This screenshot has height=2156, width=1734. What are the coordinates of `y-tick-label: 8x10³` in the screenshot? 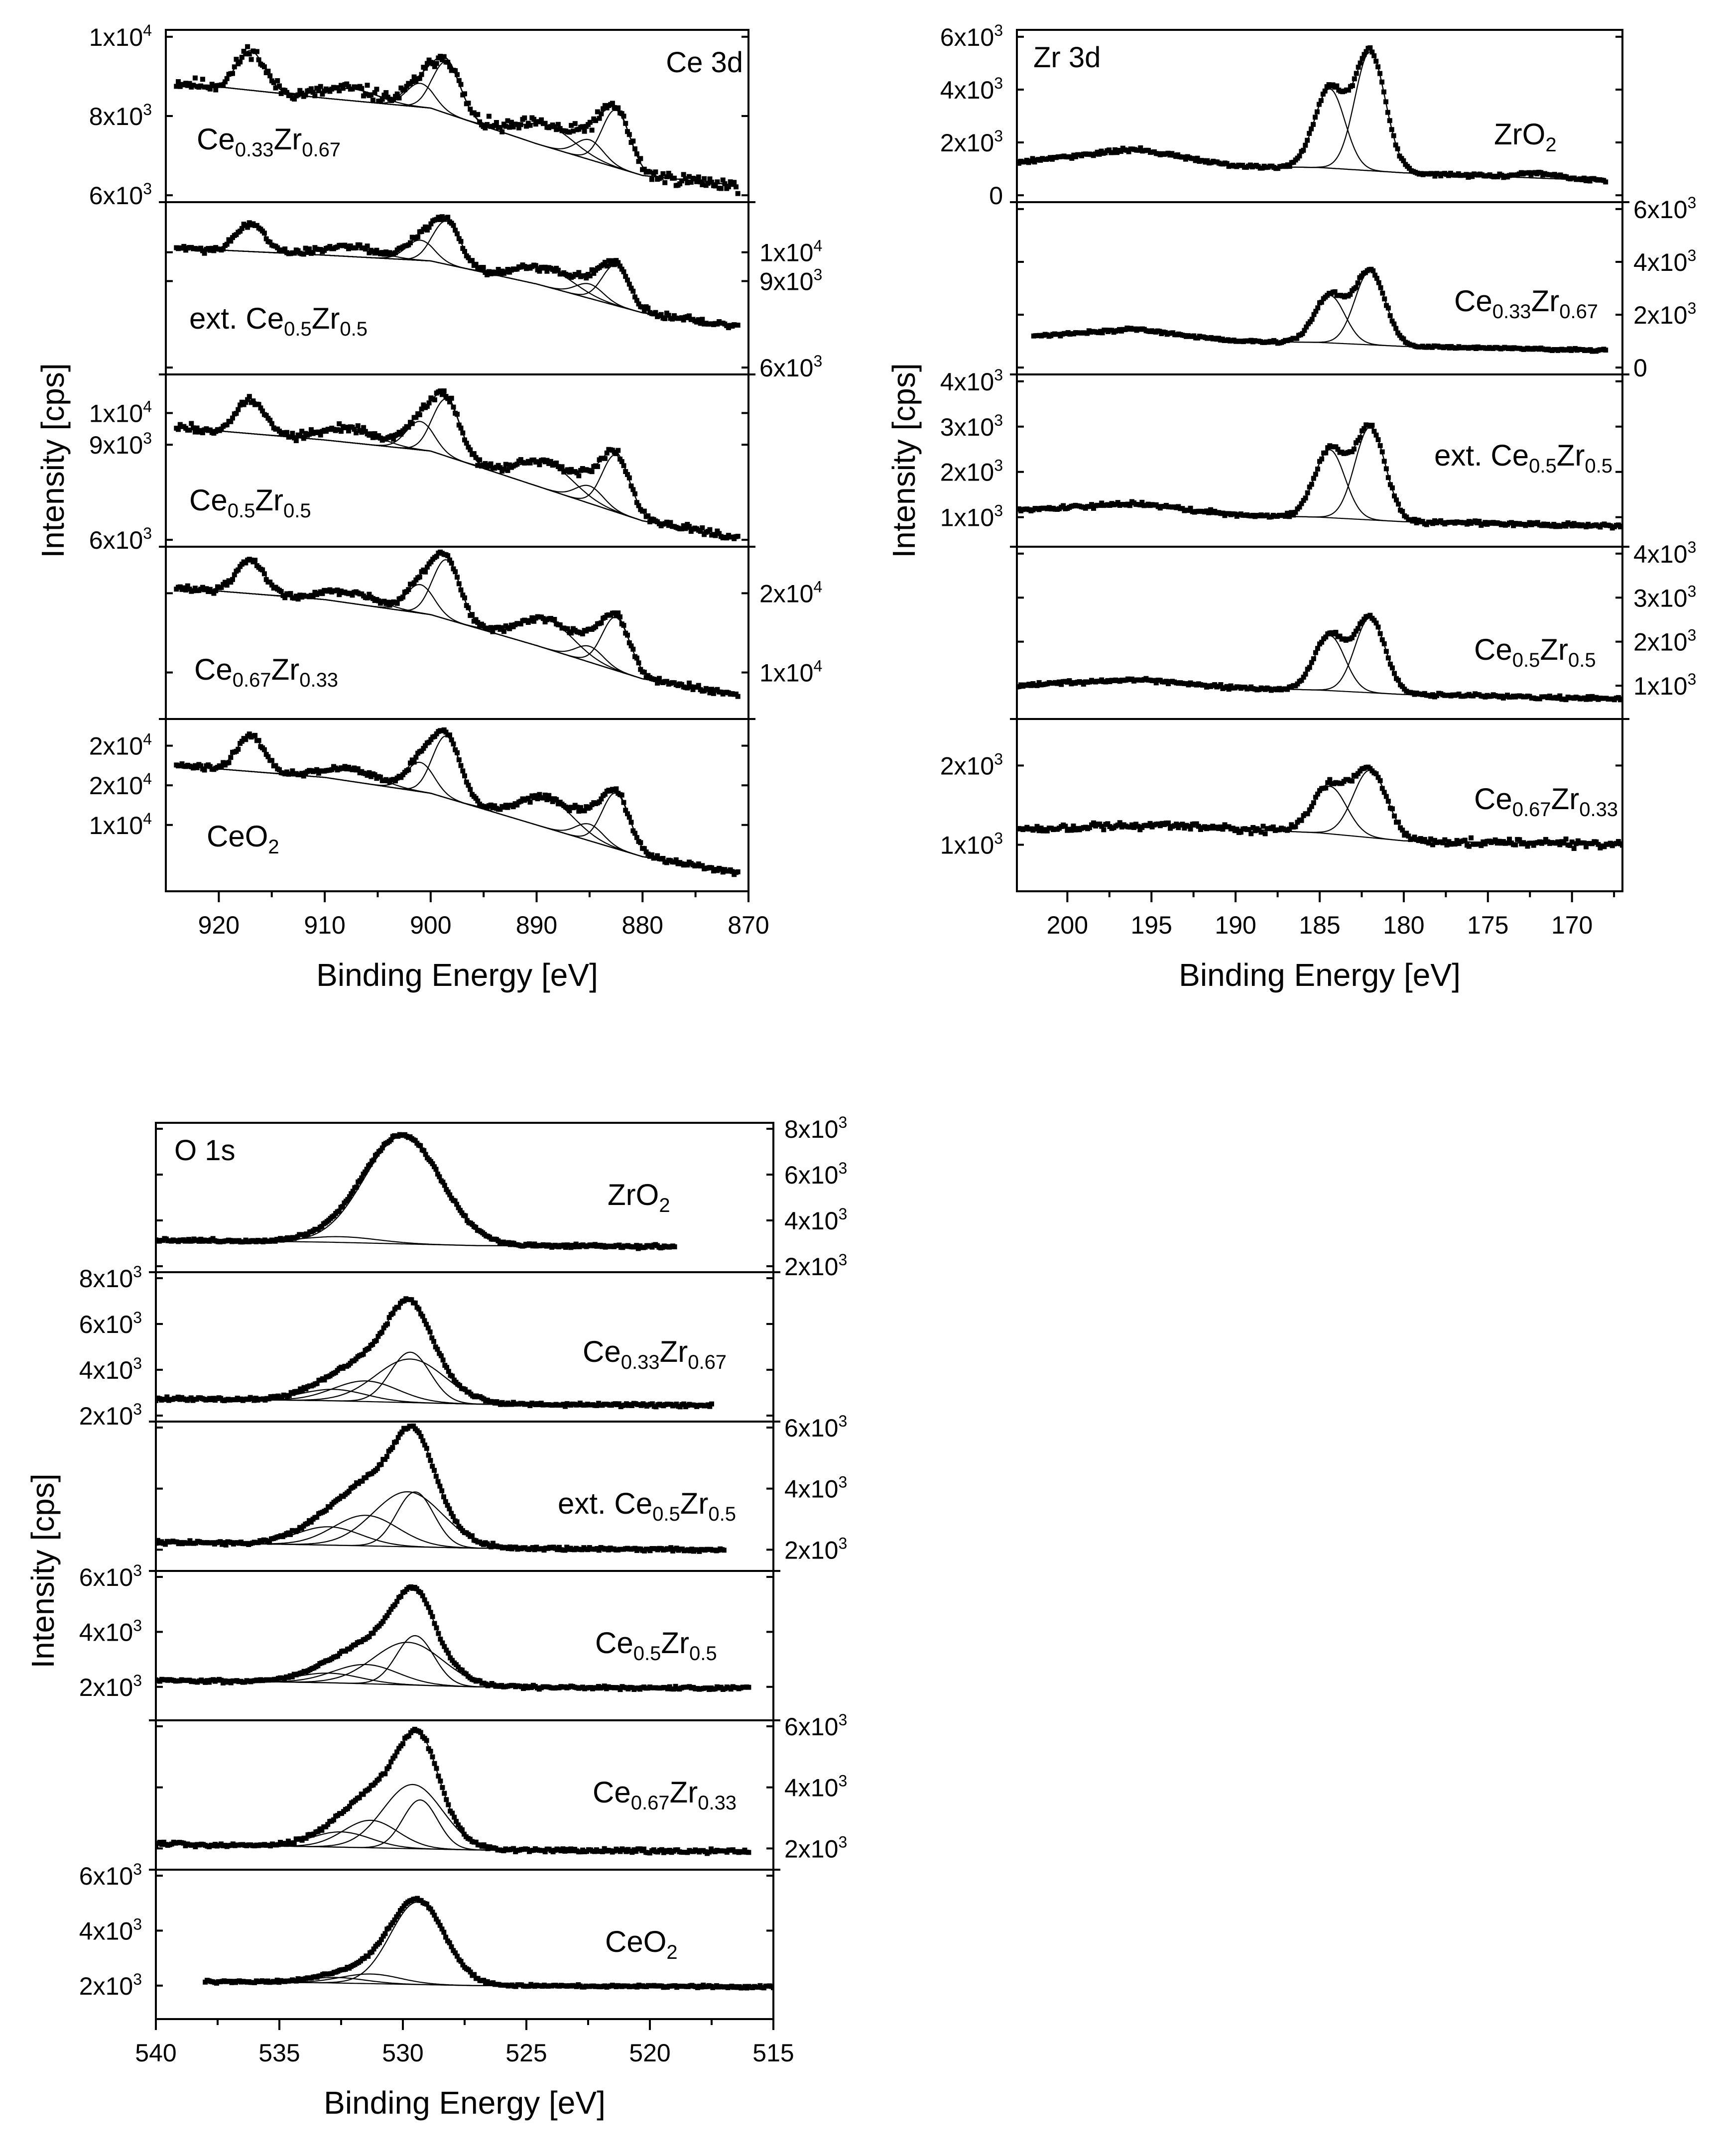 It's located at (111, 1278).